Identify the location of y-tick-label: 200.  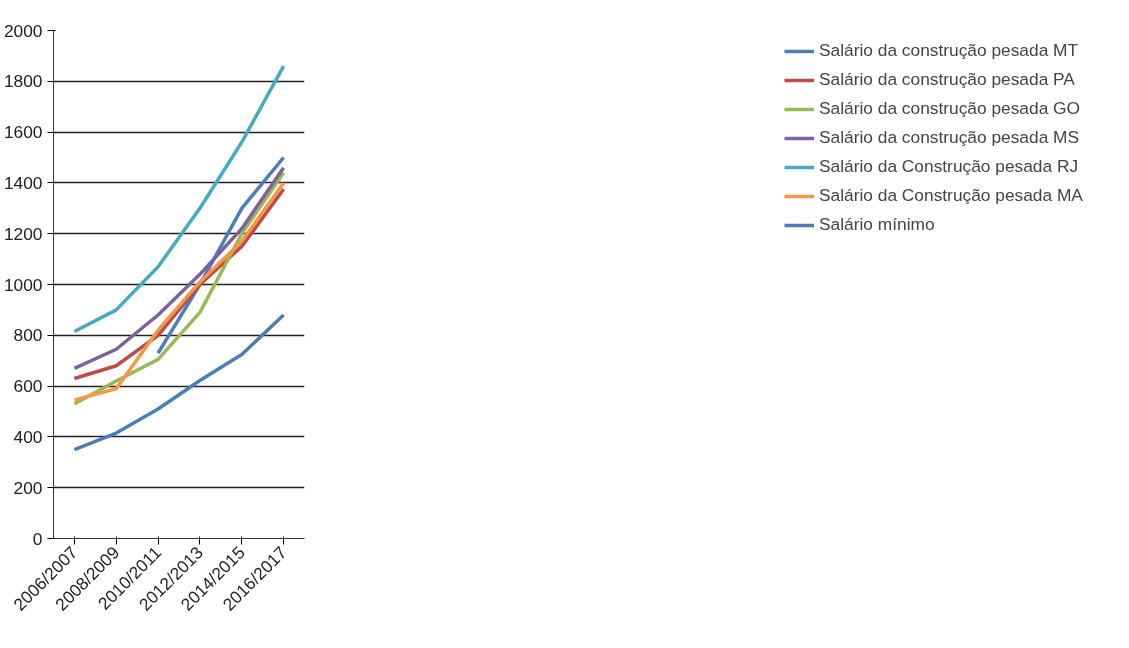
(28, 487).